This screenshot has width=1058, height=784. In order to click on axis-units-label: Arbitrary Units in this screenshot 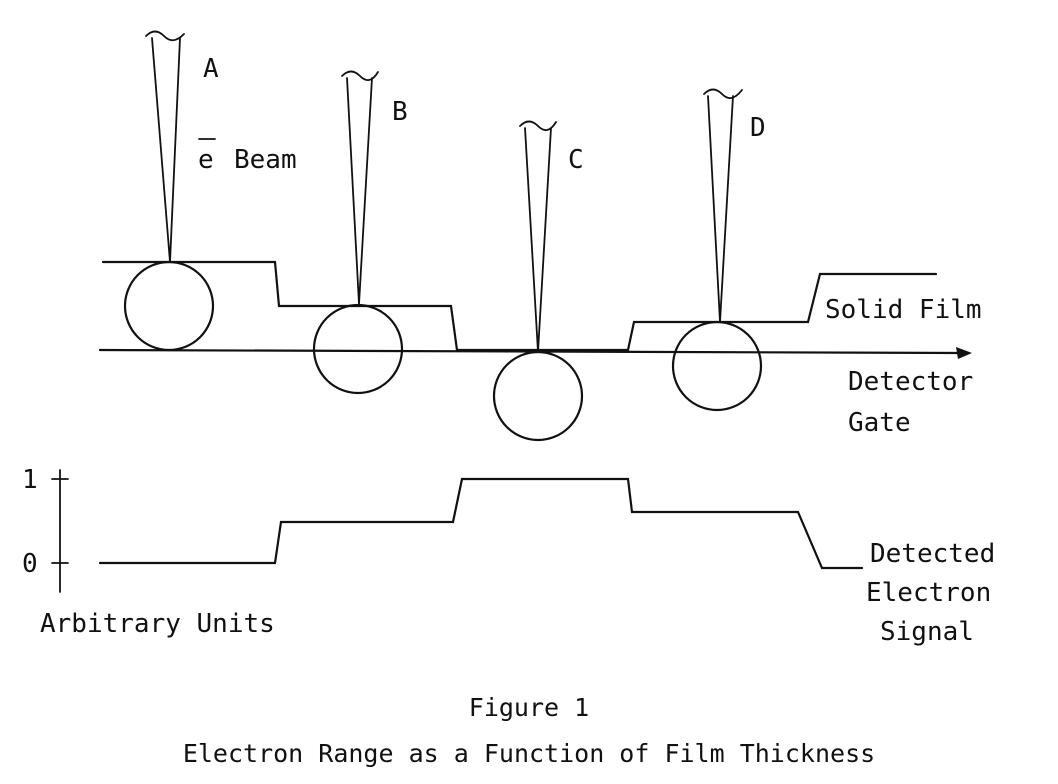, I will do `click(157, 624)`.